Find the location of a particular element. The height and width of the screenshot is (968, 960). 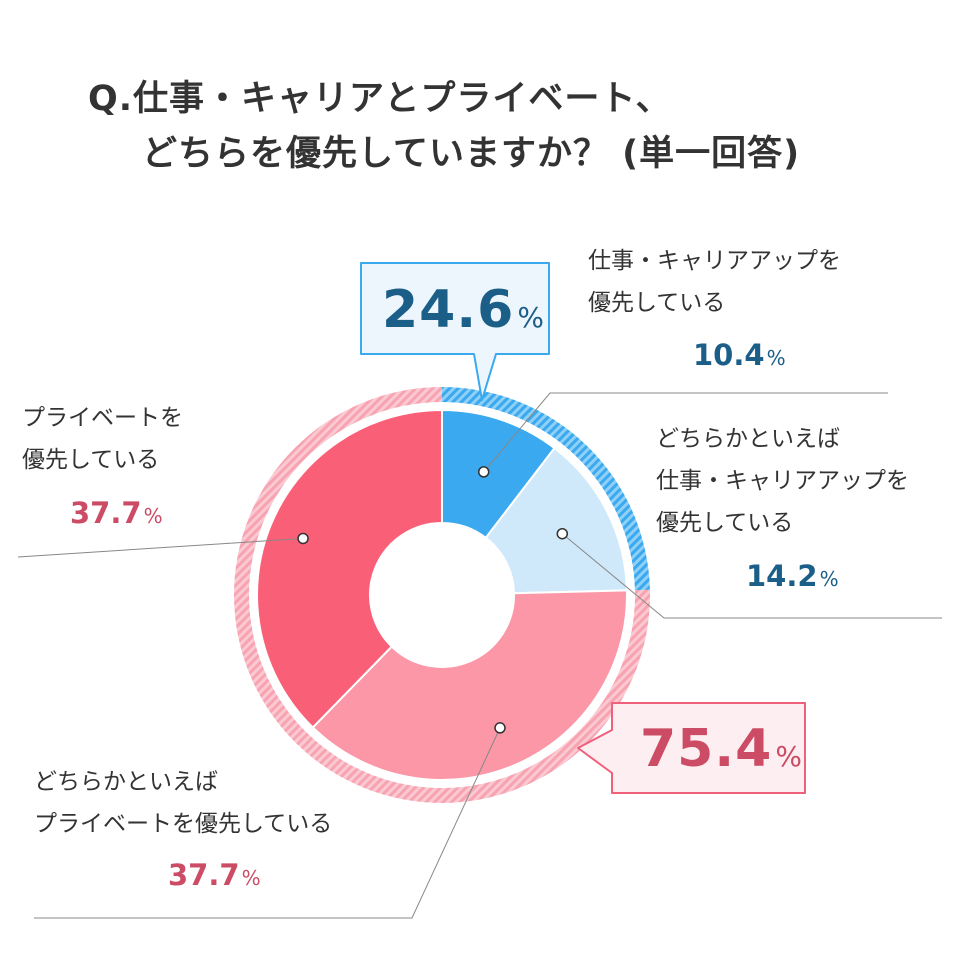

leader-line-work-dot is located at coordinates (483, 472).